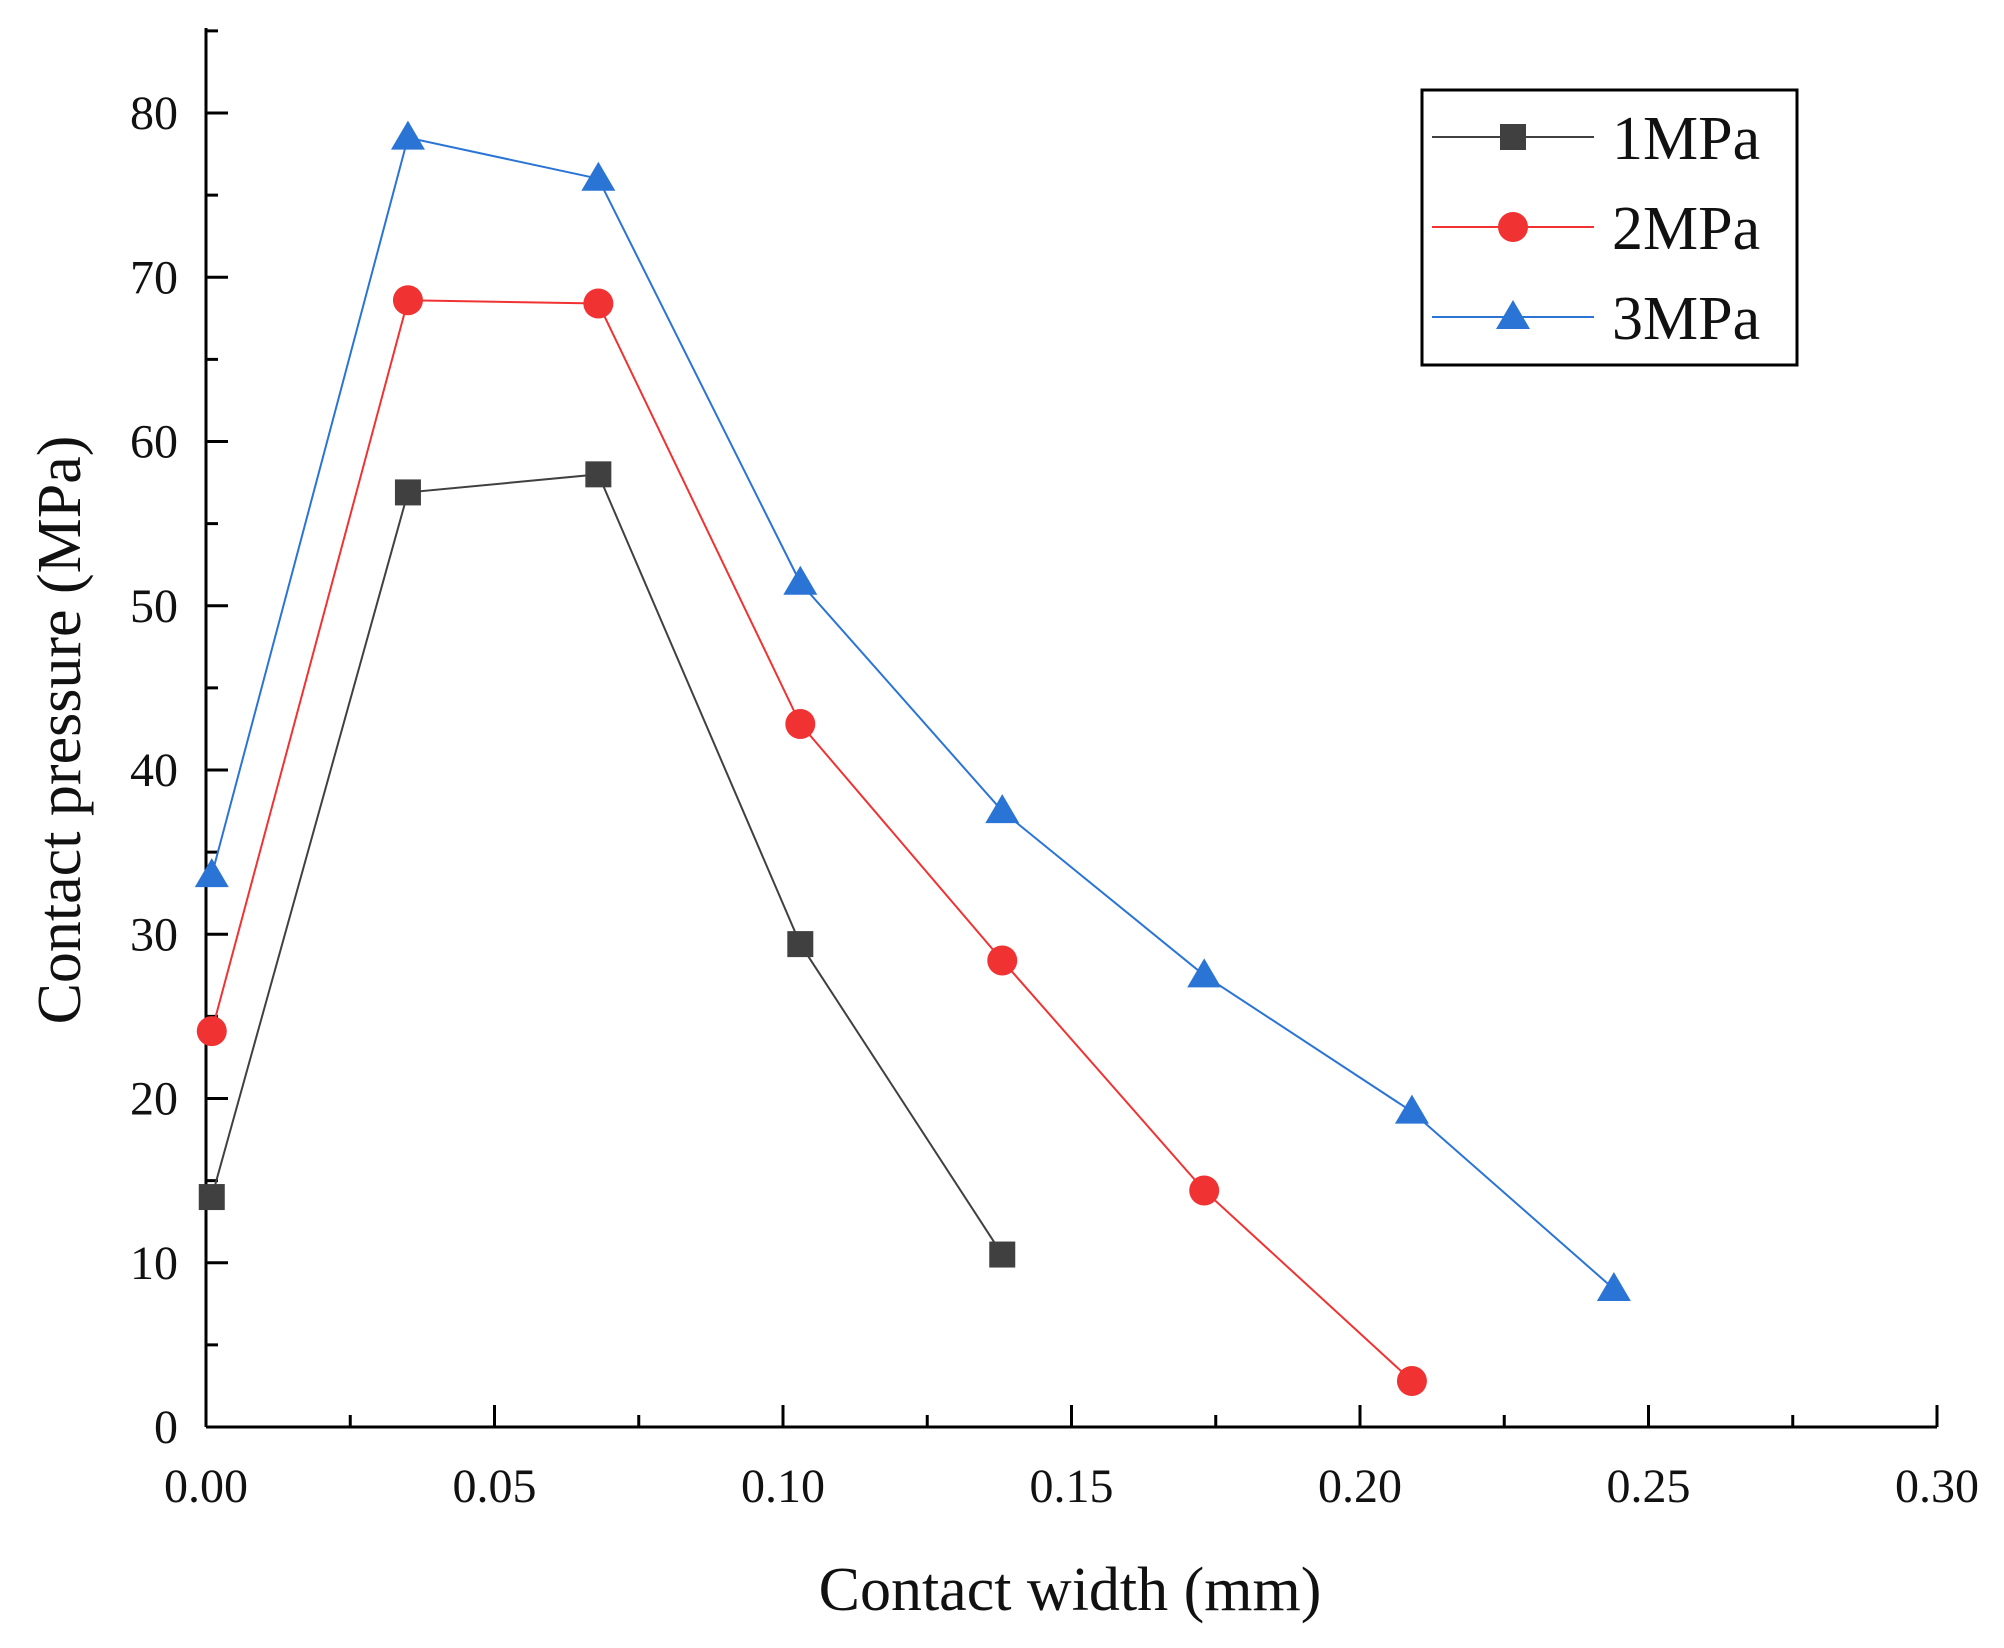 Image resolution: width=2004 pixels, height=1648 pixels. Describe the element at coordinates (1937, 1486) in the screenshot. I see `x-tick-label: 0.30` at that location.